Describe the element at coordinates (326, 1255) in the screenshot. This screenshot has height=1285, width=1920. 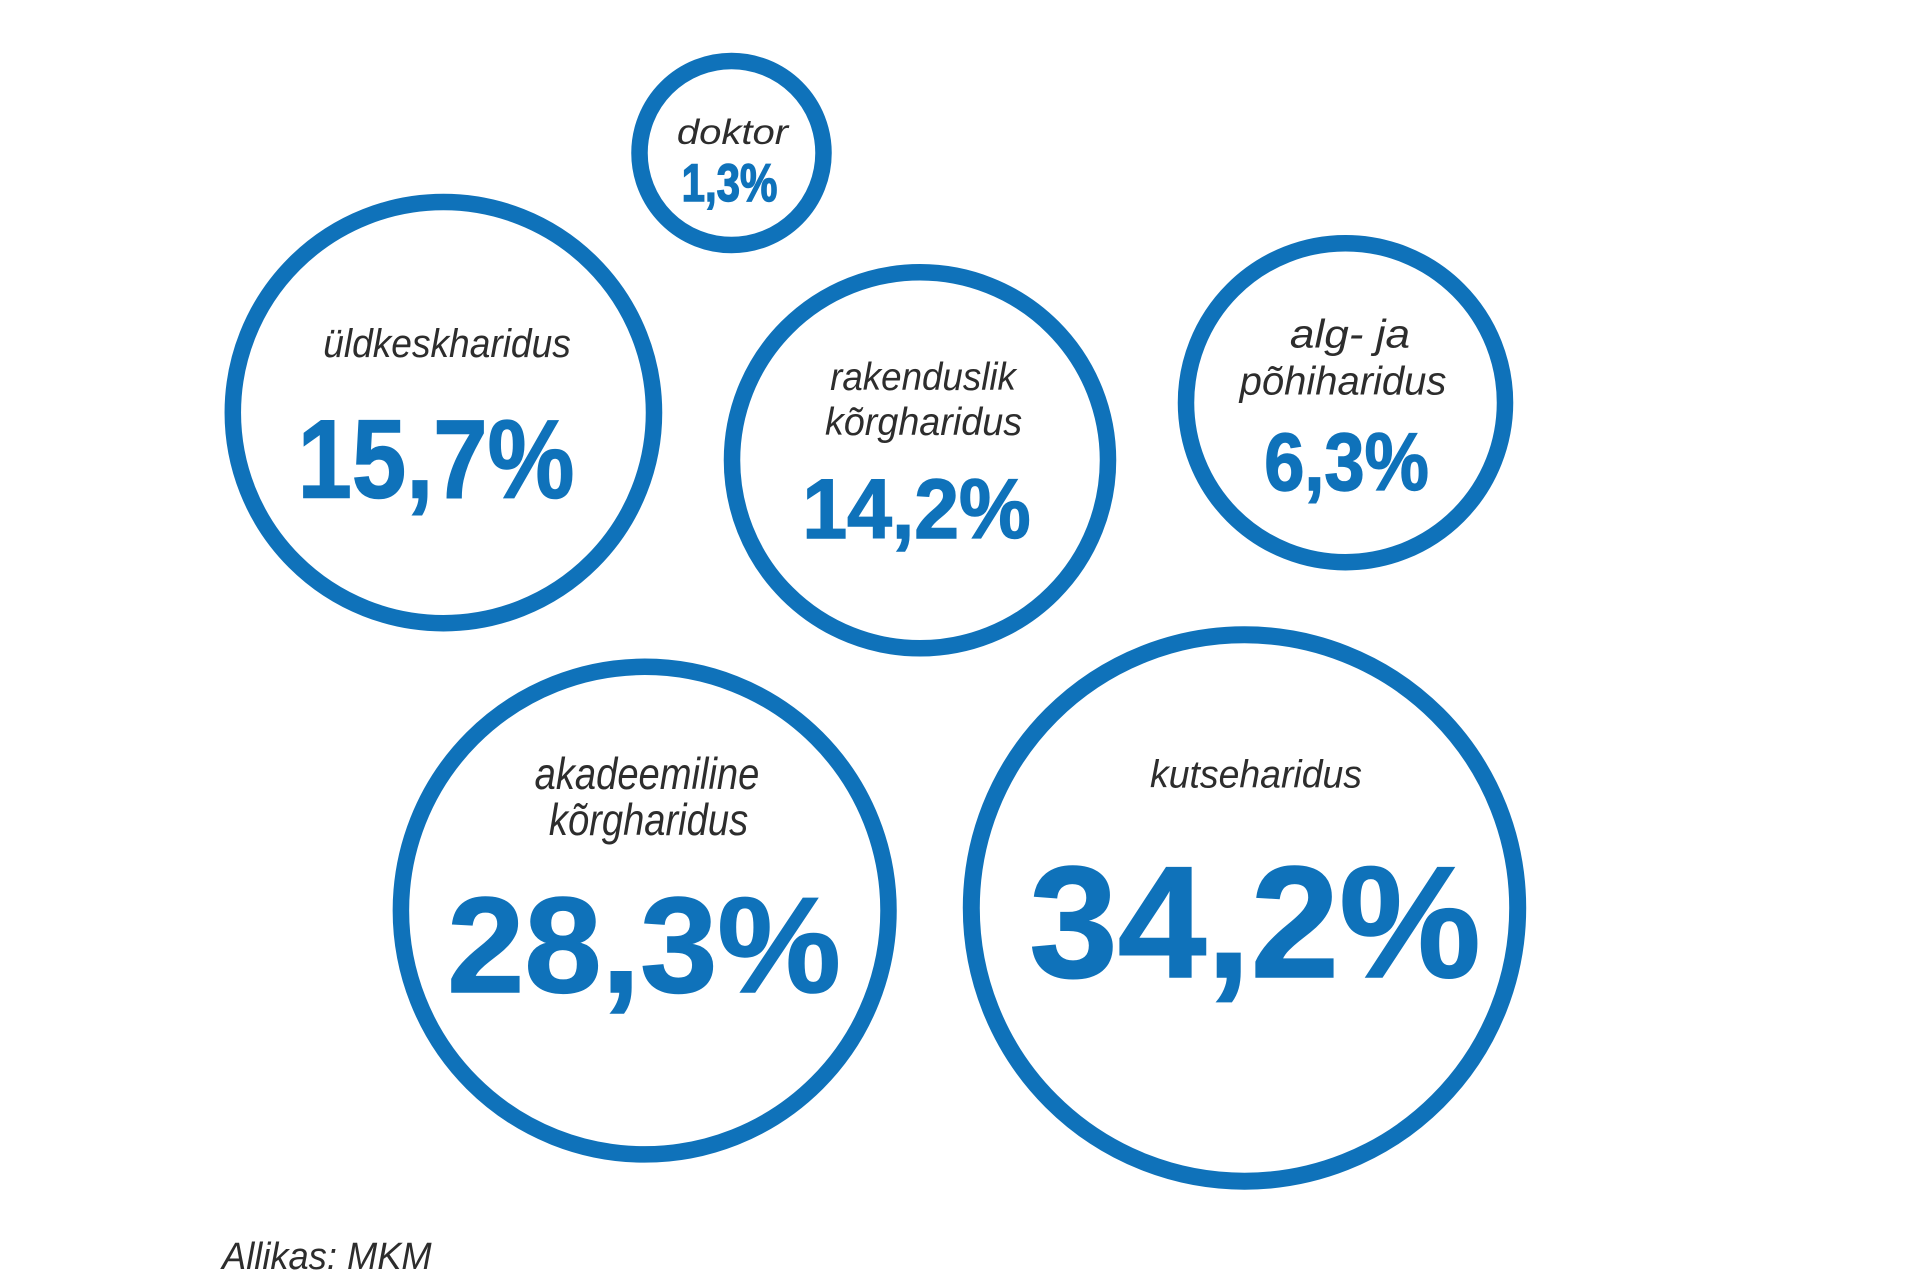
I see `svg-text: Allikas: MKM` at that location.